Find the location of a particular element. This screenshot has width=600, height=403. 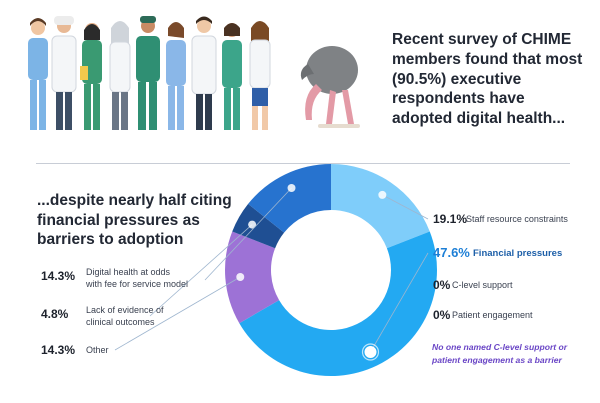

donut-slice-staff is located at coordinates (380, 206).